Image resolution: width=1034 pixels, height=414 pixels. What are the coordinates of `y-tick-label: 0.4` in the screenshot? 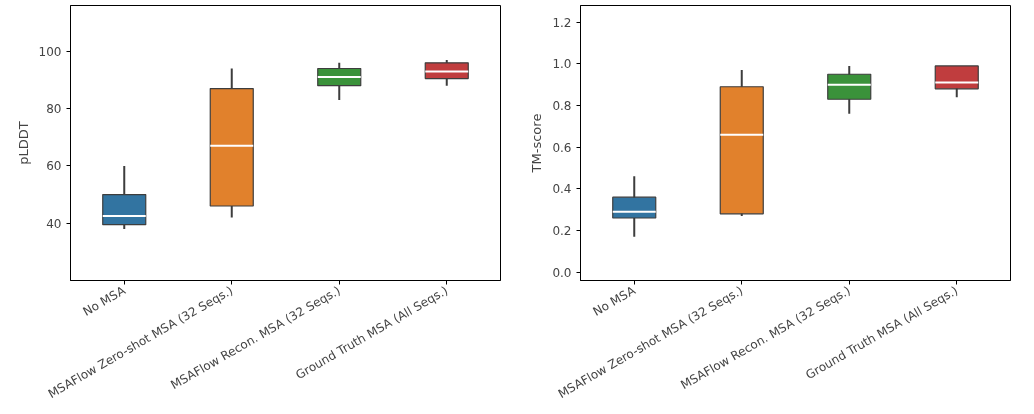 It's located at (562, 189).